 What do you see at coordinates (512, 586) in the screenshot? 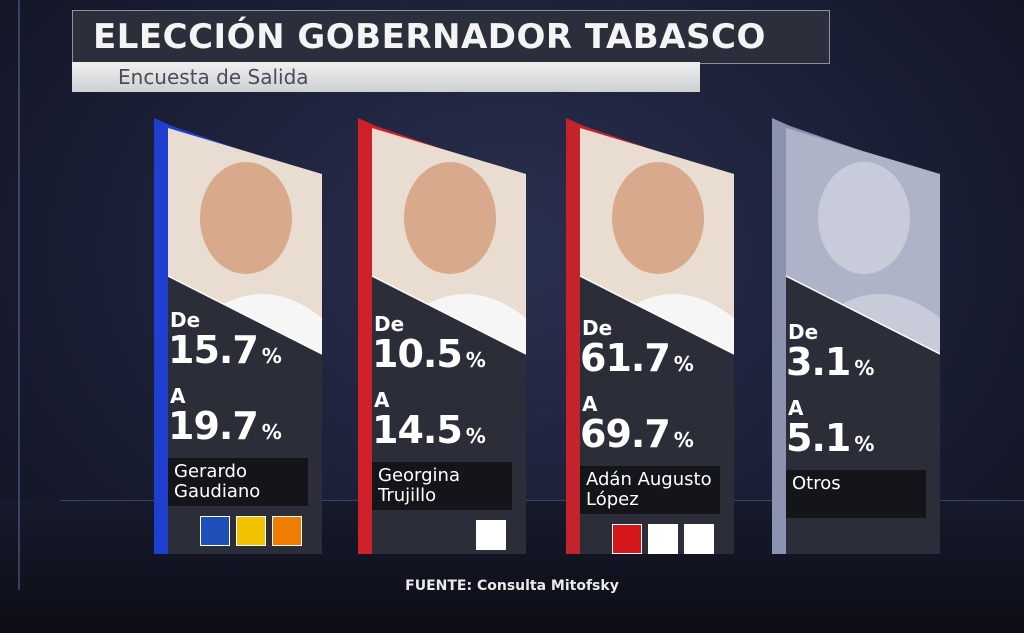
I see `source-note: FUENTE: Consulta Mitofsky` at bounding box center [512, 586].